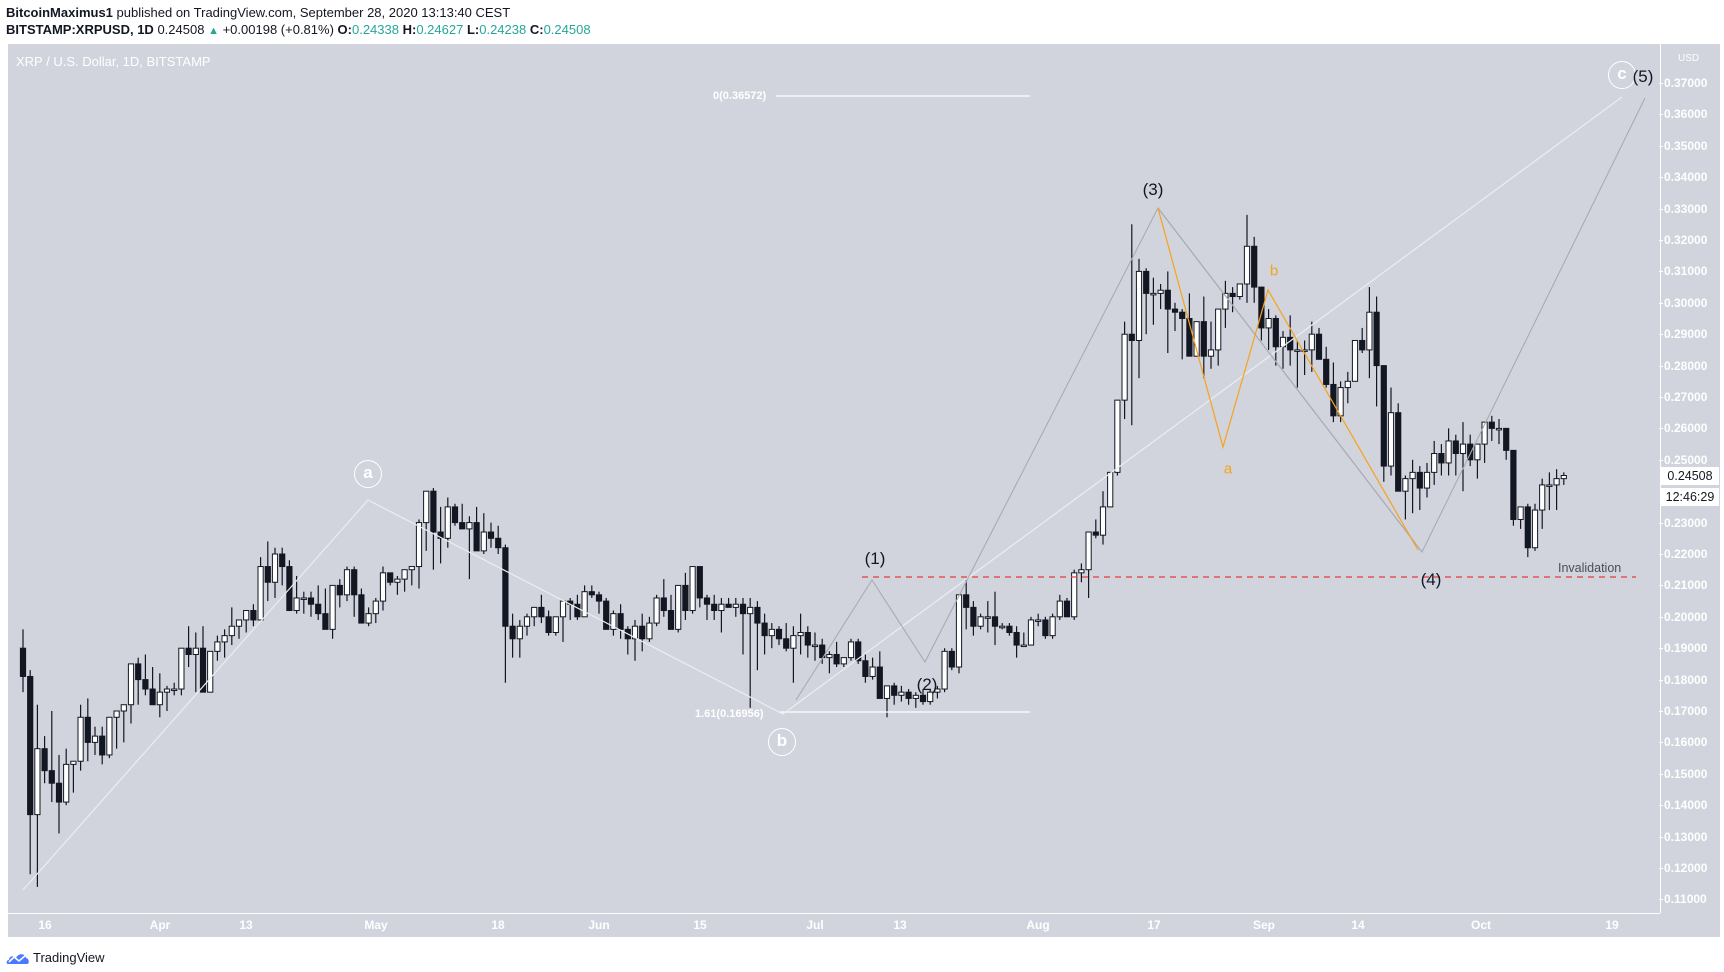 The image size is (1724, 972). Describe the element at coordinates (376, 925) in the screenshot. I see `time-tick-label: May` at that location.